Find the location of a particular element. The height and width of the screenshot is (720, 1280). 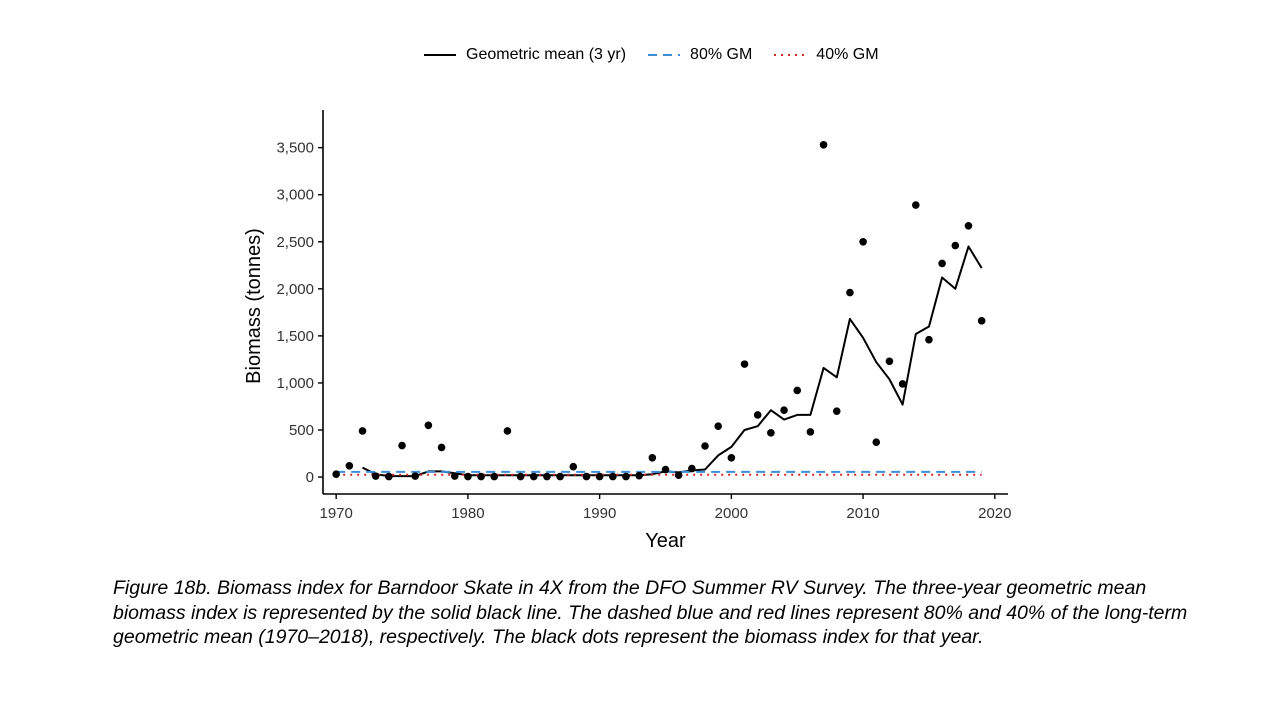

legend-swatch-gm80 is located at coordinates (664, 55).